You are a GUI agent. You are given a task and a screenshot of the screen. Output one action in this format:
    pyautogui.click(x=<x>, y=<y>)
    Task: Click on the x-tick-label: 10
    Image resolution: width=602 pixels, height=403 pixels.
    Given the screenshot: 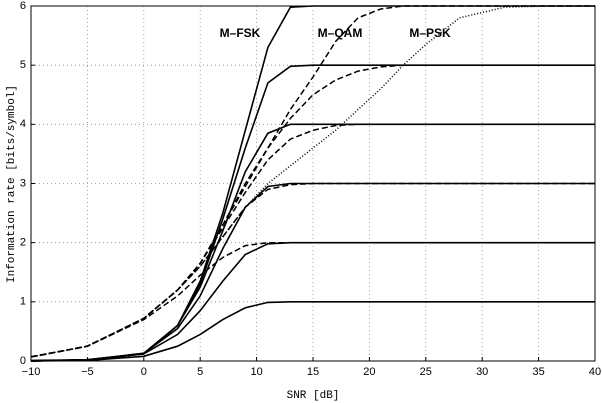 What is the action you would take?
    pyautogui.click(x=256, y=372)
    